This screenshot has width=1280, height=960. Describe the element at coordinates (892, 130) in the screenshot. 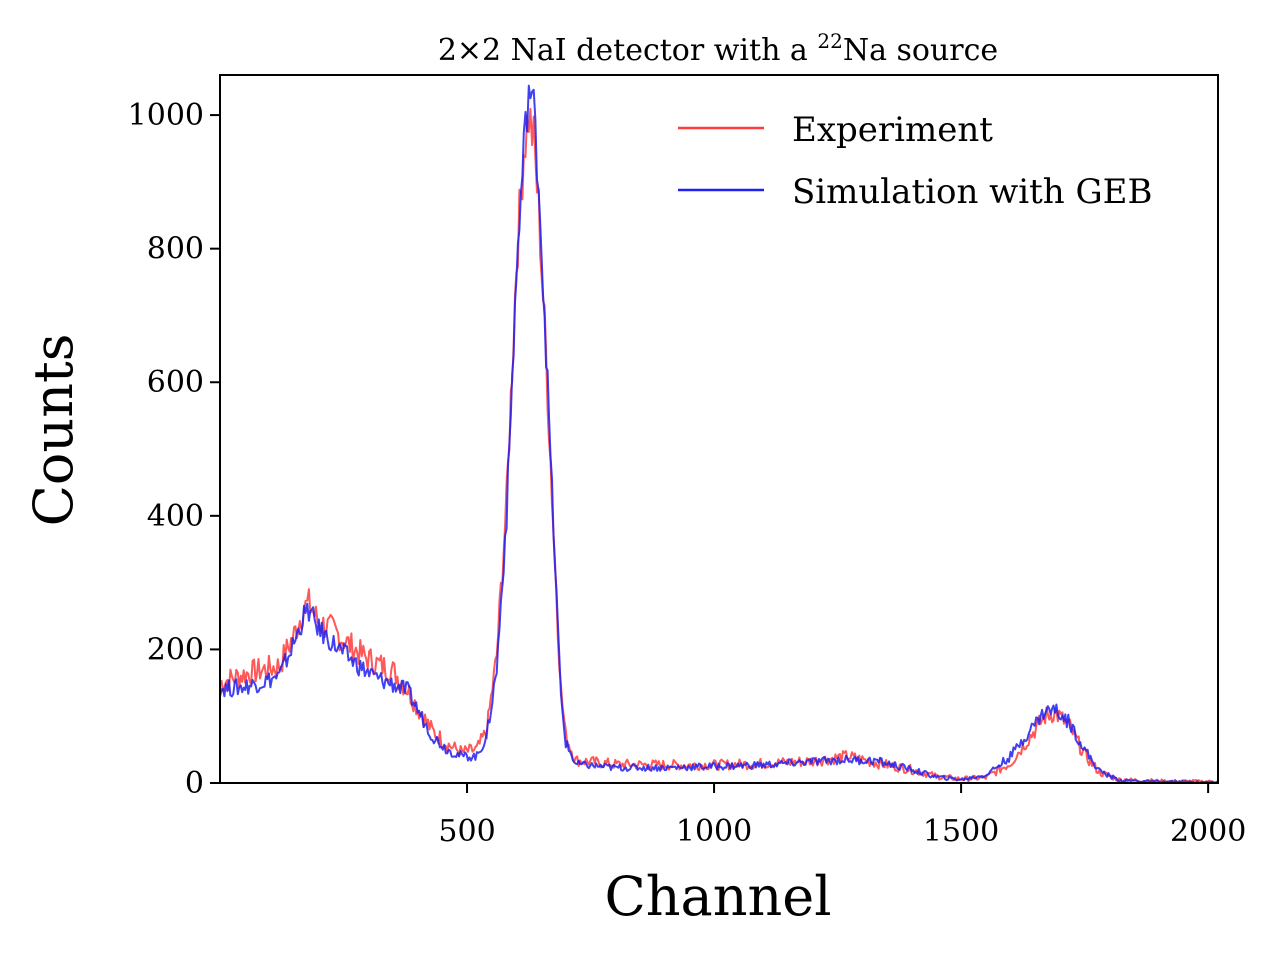

I see `legend-label-experiment: Experiment` at that location.